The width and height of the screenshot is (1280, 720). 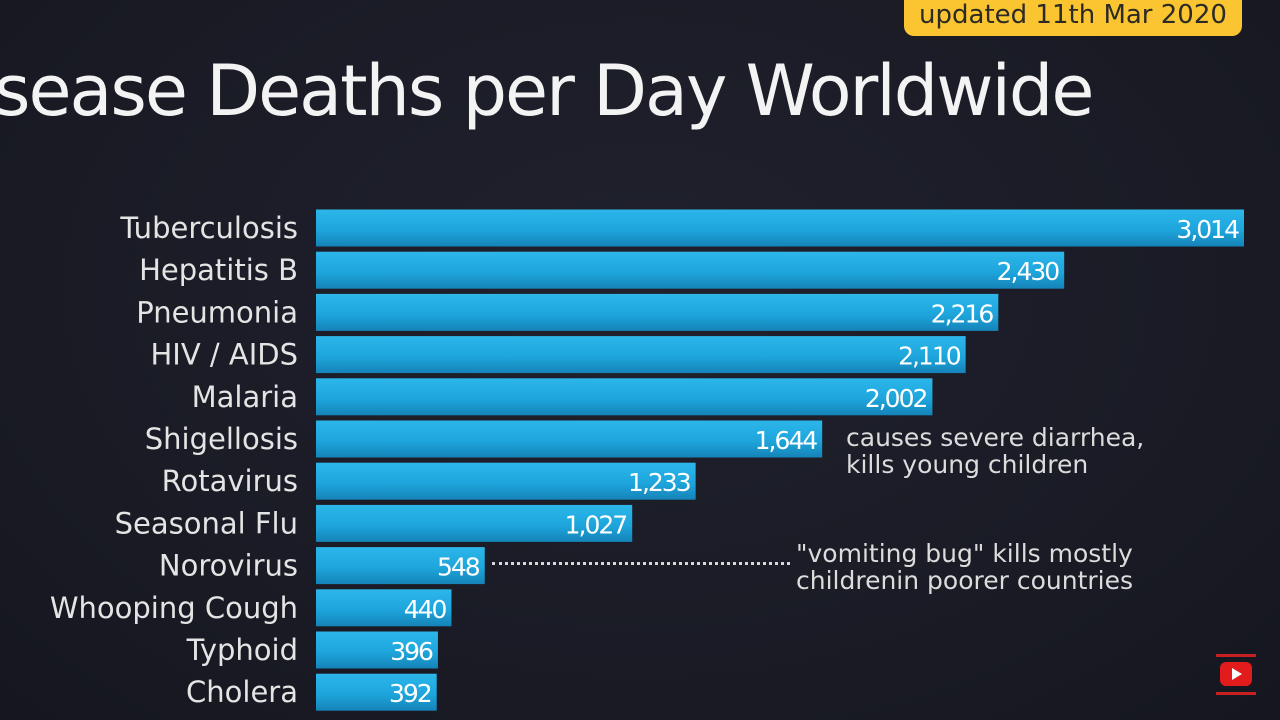 I want to click on youtube-logo-icon, so click(x=1235, y=675).